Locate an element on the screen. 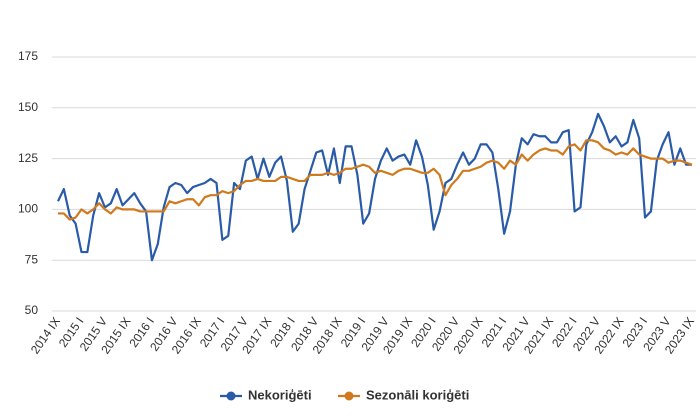  legend: Nekoriģēti Sezonāli koriģēti is located at coordinates (344, 394).